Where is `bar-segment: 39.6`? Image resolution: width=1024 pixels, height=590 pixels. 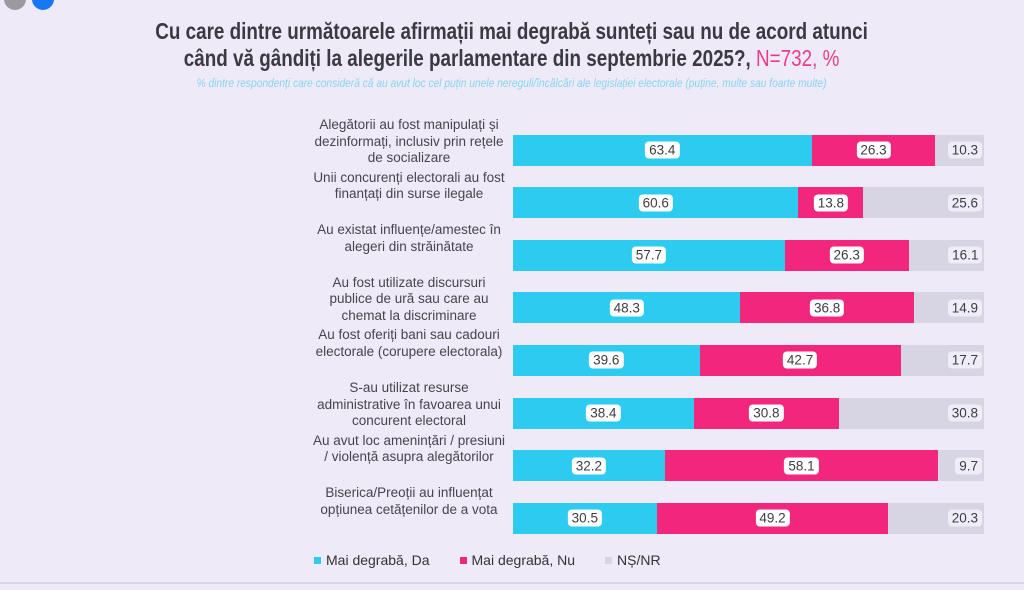 bar-segment: 39.6 is located at coordinates (606, 360).